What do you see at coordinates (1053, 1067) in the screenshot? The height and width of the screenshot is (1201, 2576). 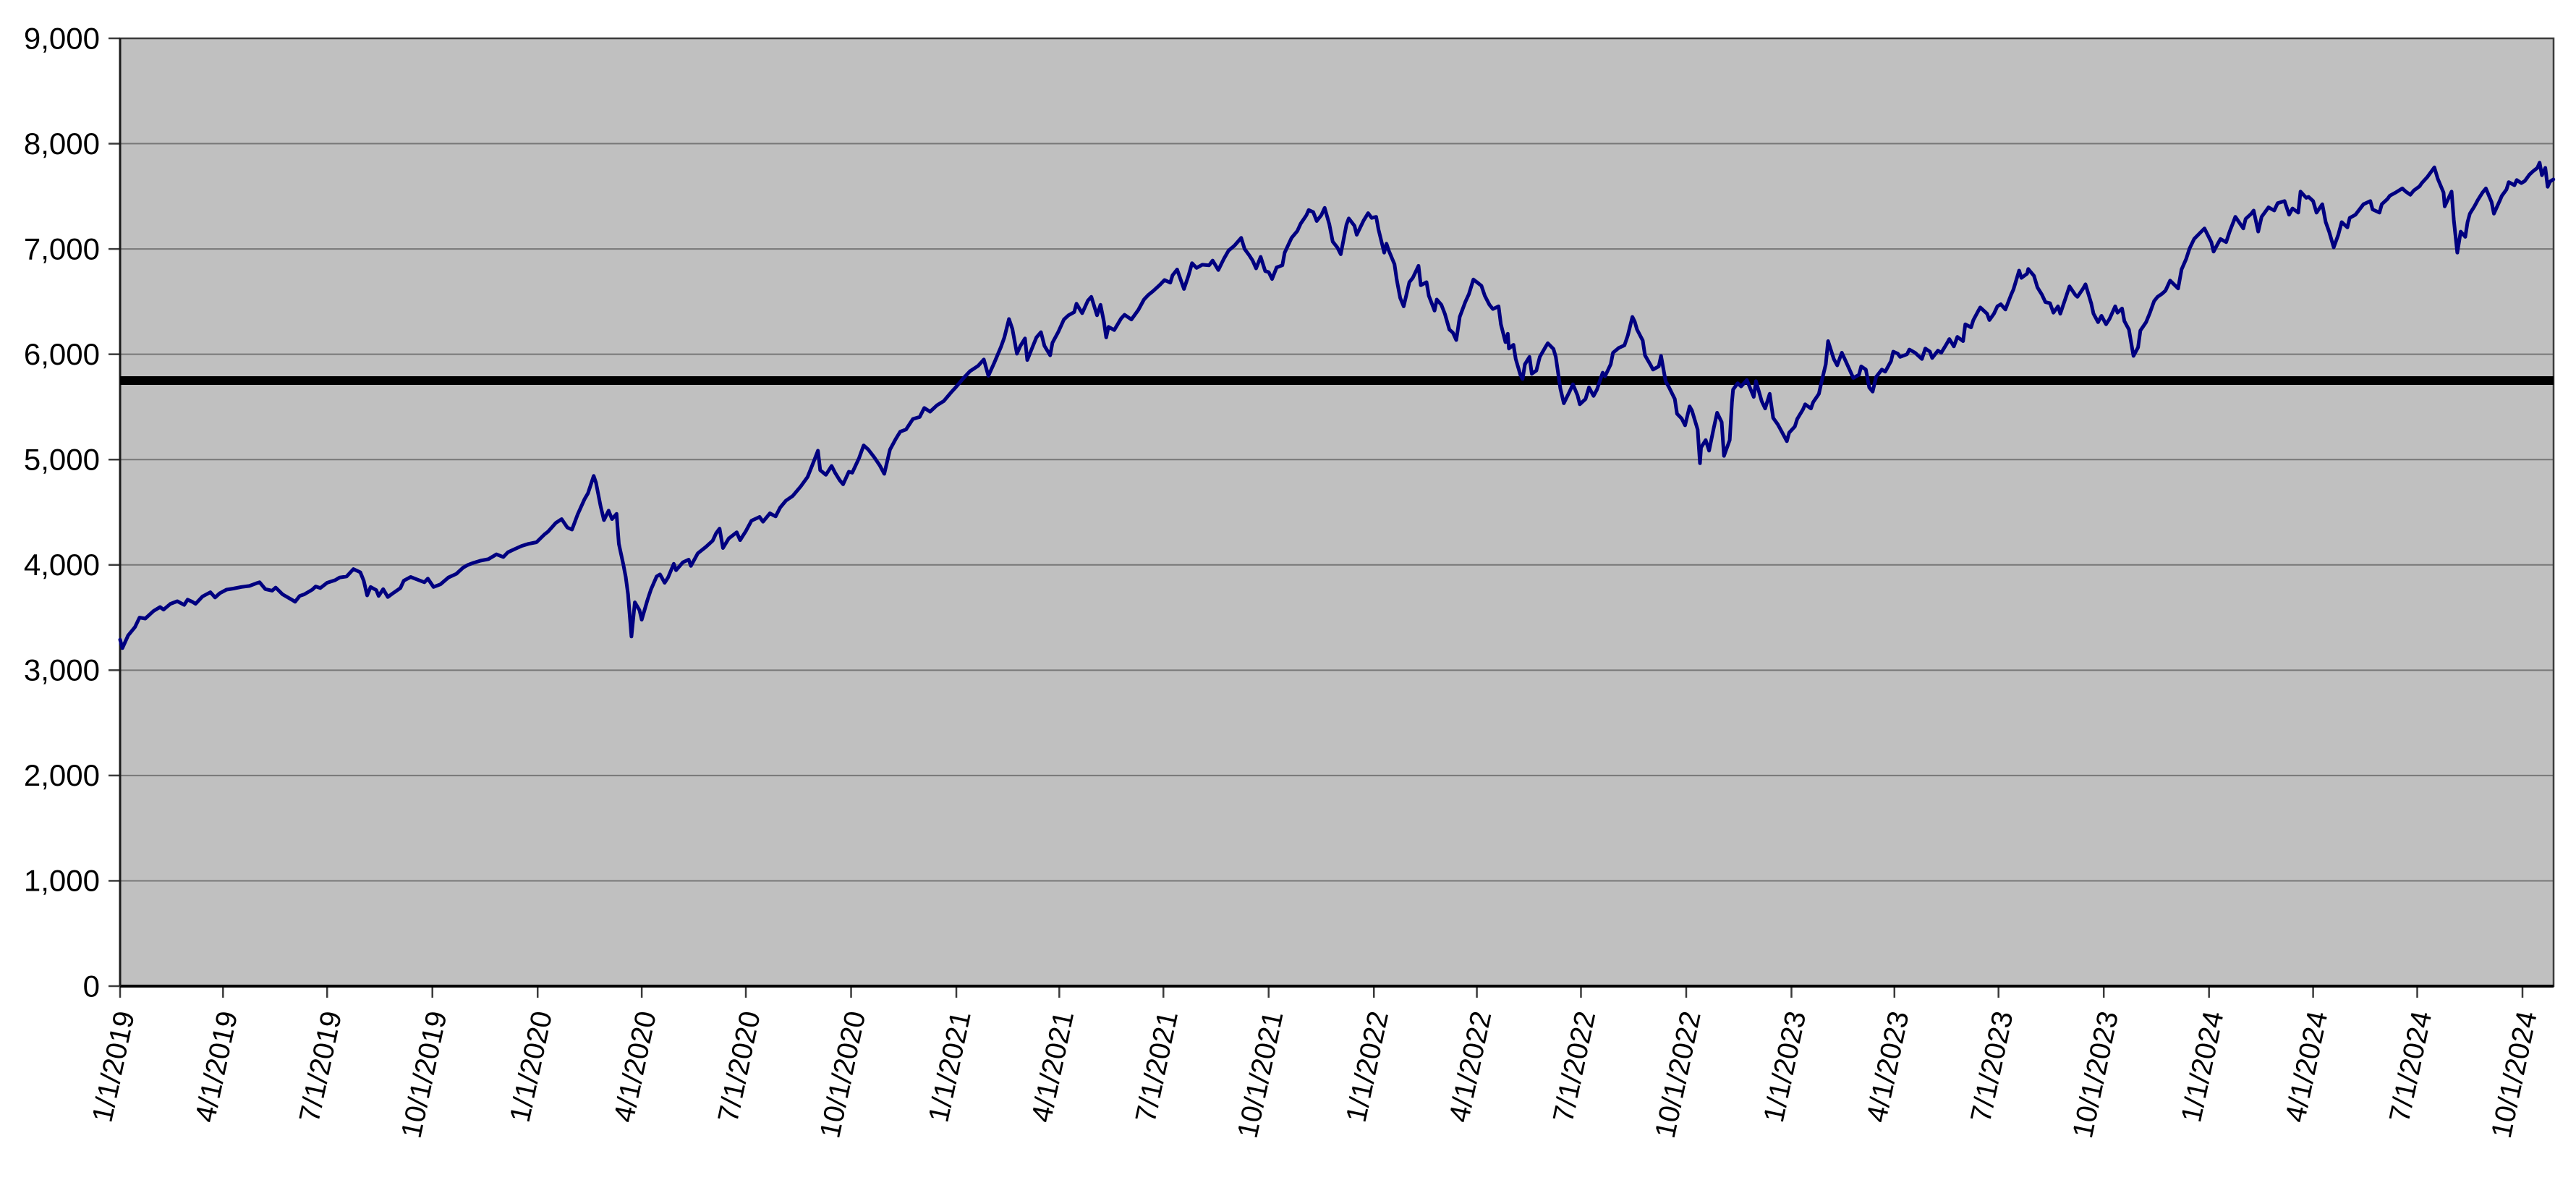 I see `x-tick-label: 4/1/2021` at bounding box center [1053, 1067].